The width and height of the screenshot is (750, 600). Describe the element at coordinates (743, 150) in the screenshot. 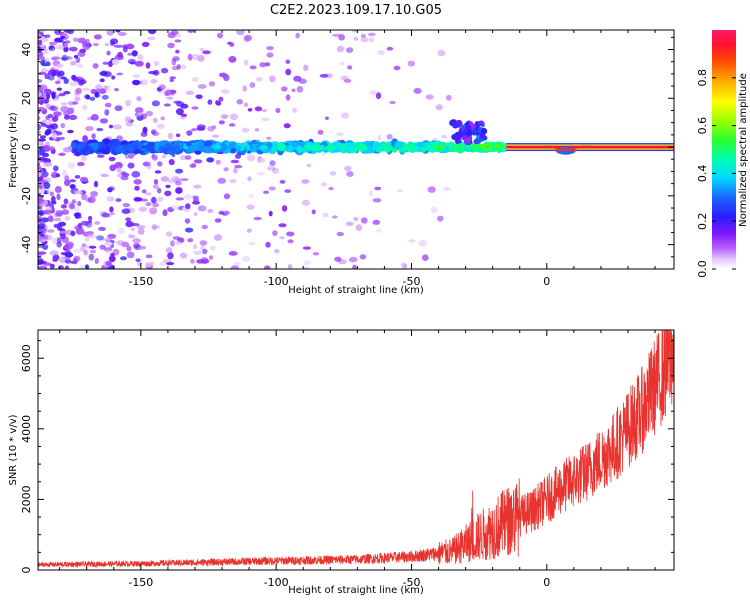

I see `colorbar-label: Normalized spectral amplitude` at that location.